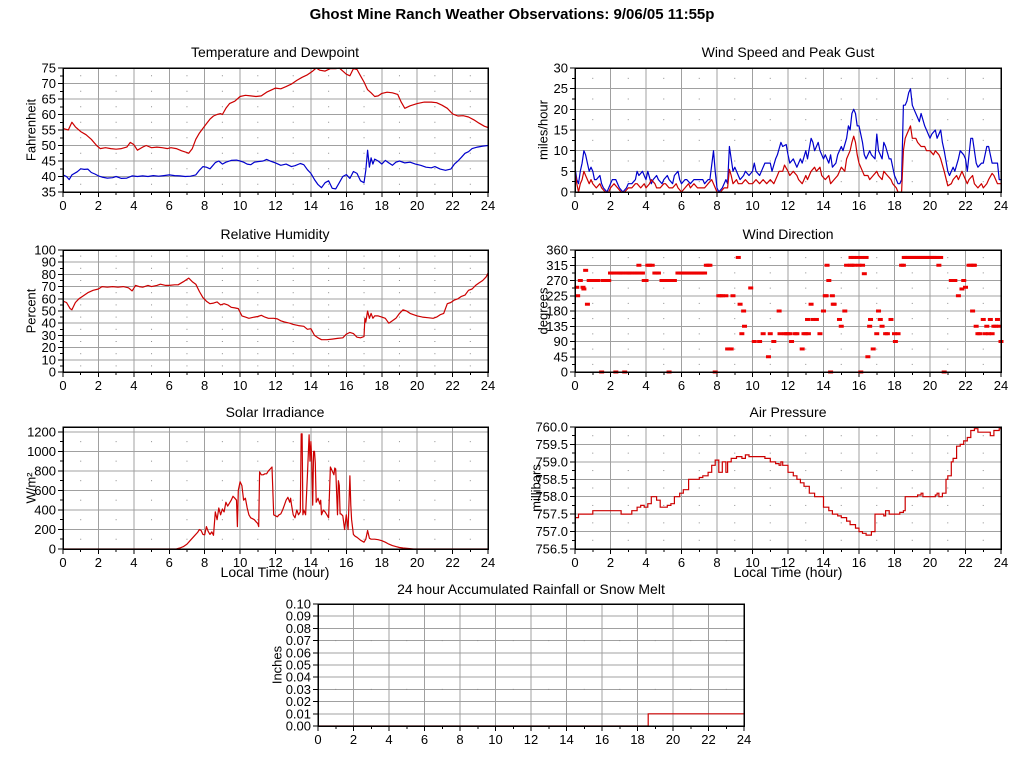 The height and width of the screenshot is (768, 1024). What do you see at coordinates (551, 514) in the screenshot?
I see `svg-text: 757.5` at bounding box center [551, 514].